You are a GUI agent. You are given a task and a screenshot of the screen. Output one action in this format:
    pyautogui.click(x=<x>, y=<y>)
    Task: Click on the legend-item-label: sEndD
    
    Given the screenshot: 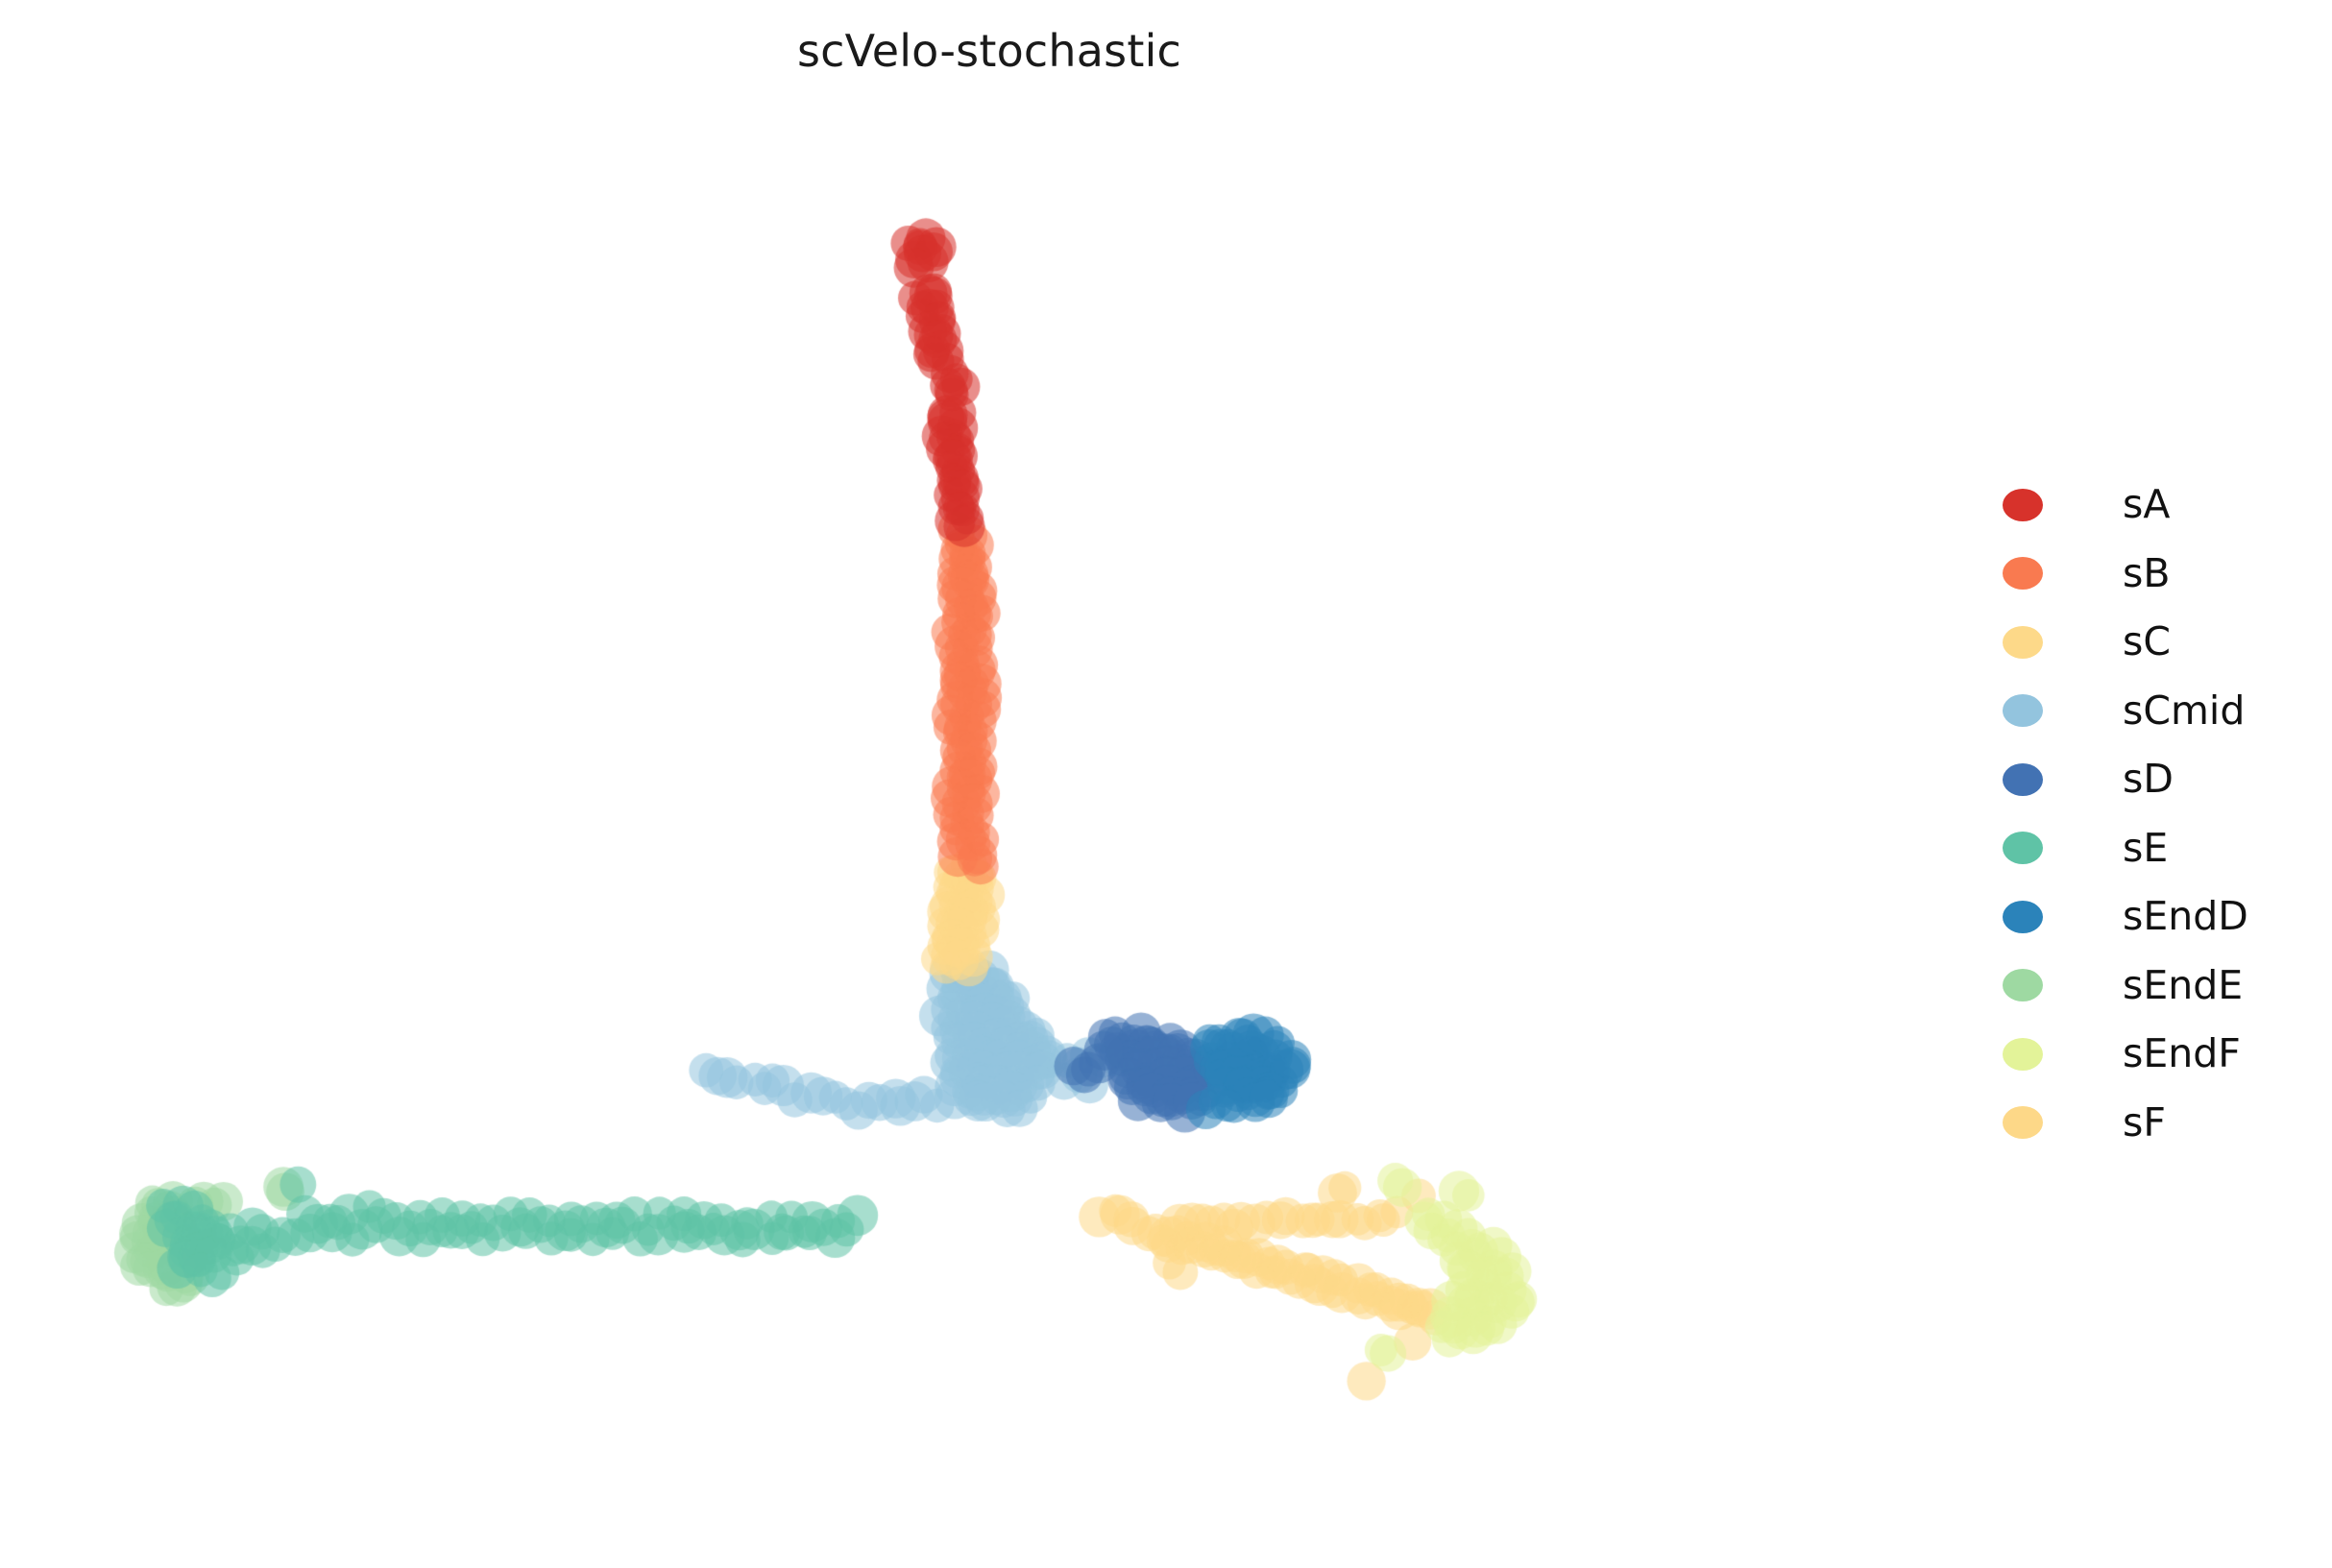 What is the action you would take?
    pyautogui.click(x=2186, y=916)
    